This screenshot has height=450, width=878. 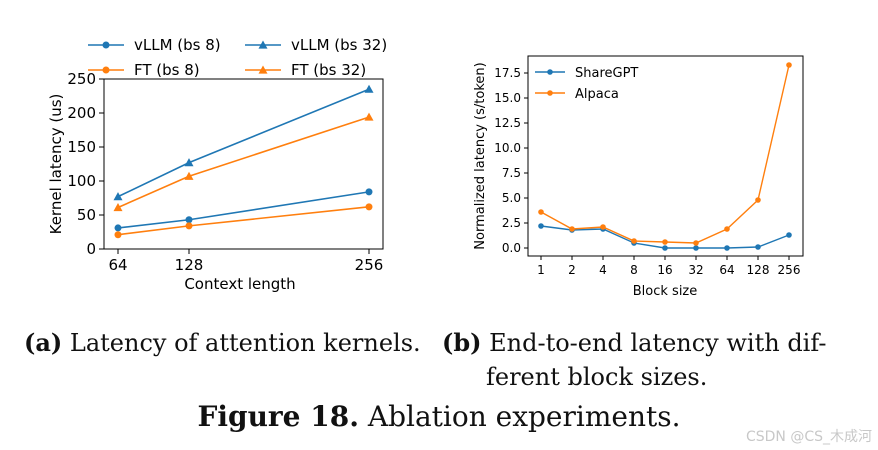 What do you see at coordinates (664, 270) in the screenshot?
I see `chart-b-xtick-label: 16` at bounding box center [664, 270].